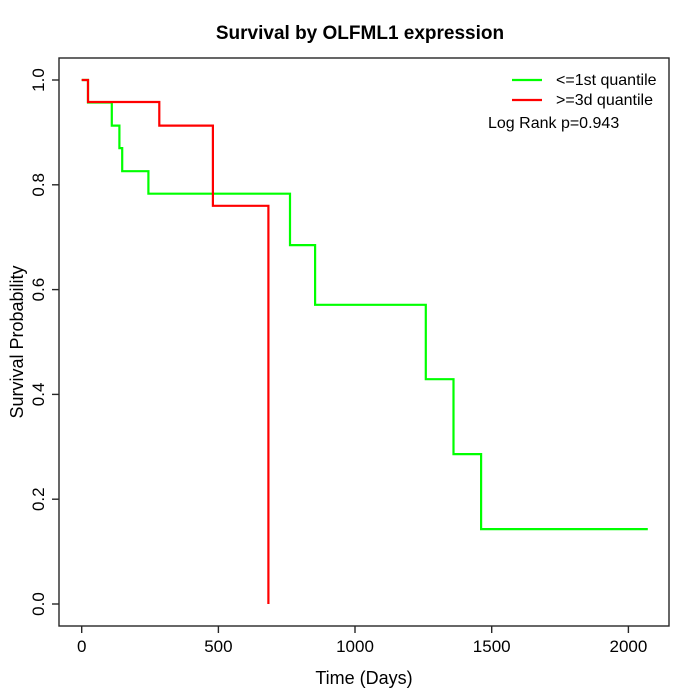 The width and height of the screenshot is (700, 700). Describe the element at coordinates (81, 646) in the screenshot. I see `x-axis-tick-label: 0` at that location.